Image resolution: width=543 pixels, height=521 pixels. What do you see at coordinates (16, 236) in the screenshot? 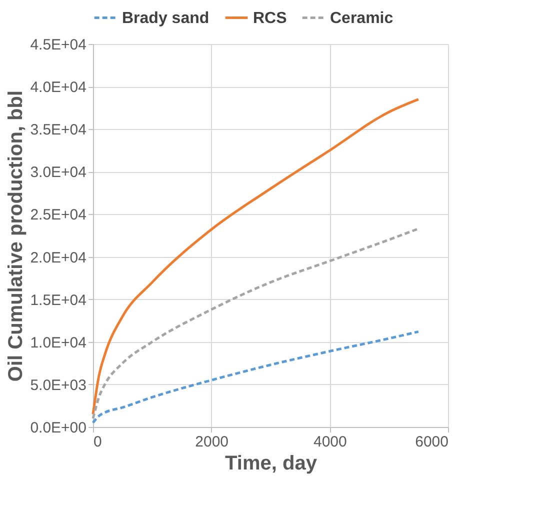
I see `y-axis-title: Oil Cumulative production, bbl` at bounding box center [16, 236].